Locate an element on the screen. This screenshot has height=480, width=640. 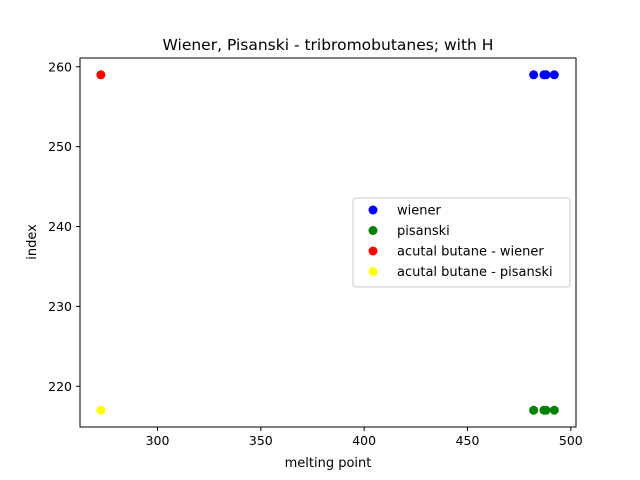
legend-box is located at coordinates (461, 242).